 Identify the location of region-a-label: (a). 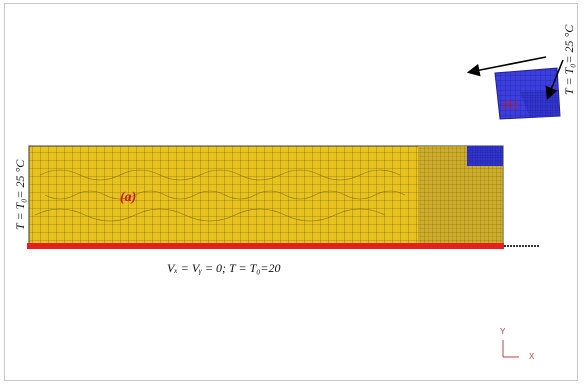
(128, 197).